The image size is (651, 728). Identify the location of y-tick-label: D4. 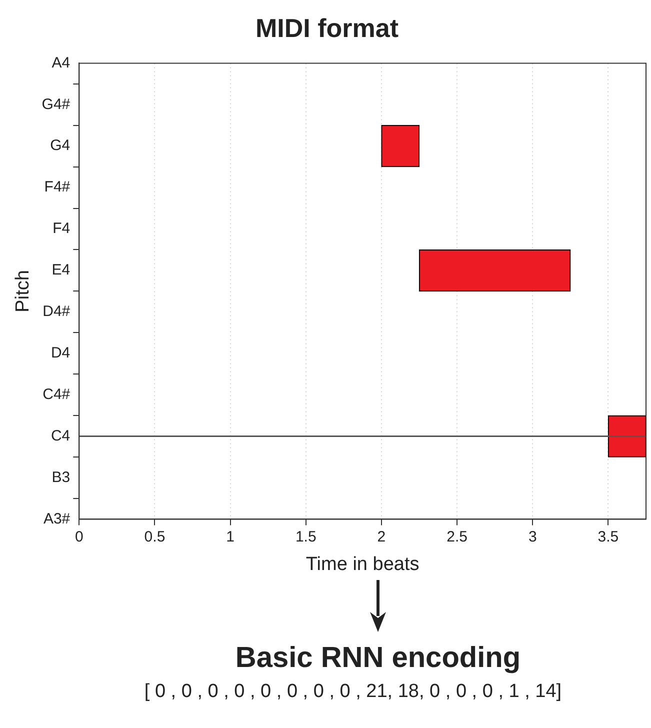
(60, 353).